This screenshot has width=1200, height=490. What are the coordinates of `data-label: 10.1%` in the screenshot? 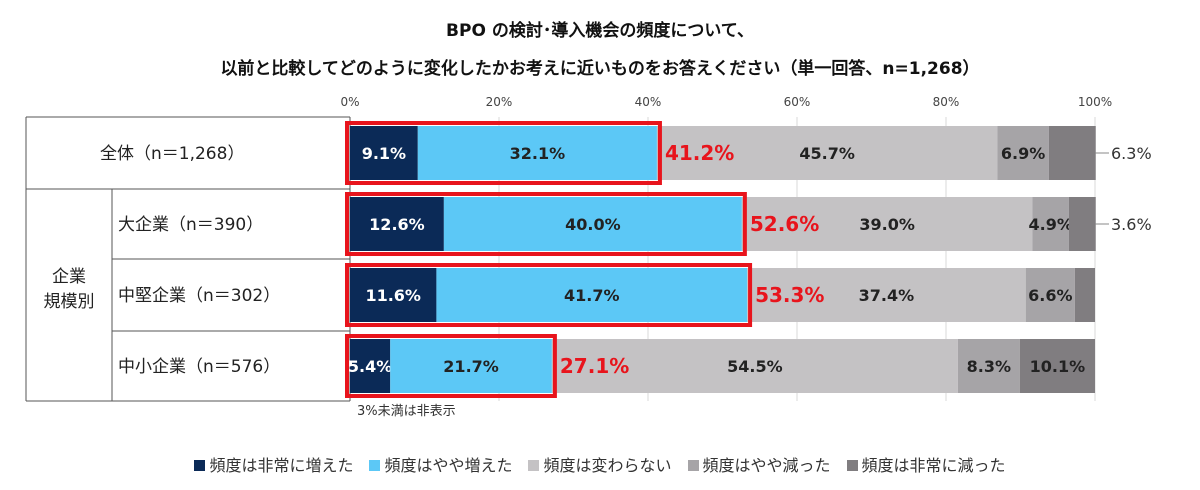 It's located at (1058, 366).